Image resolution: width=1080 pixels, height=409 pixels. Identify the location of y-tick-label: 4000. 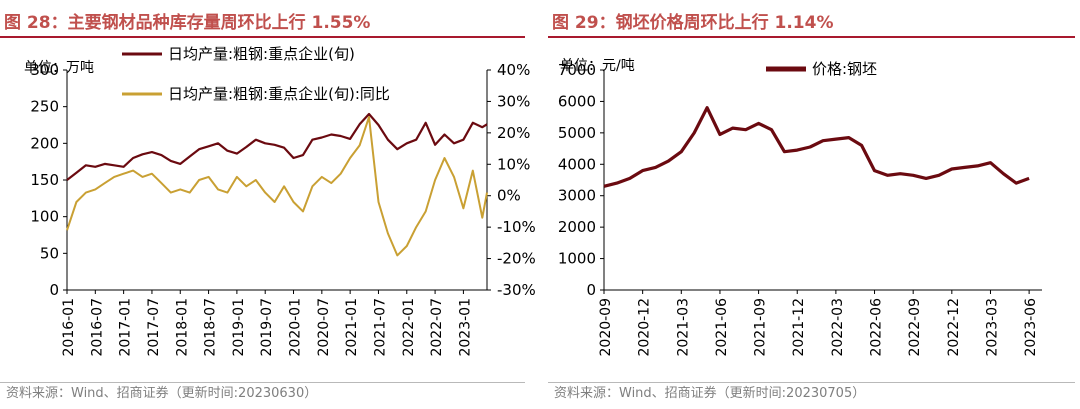
(577, 164).